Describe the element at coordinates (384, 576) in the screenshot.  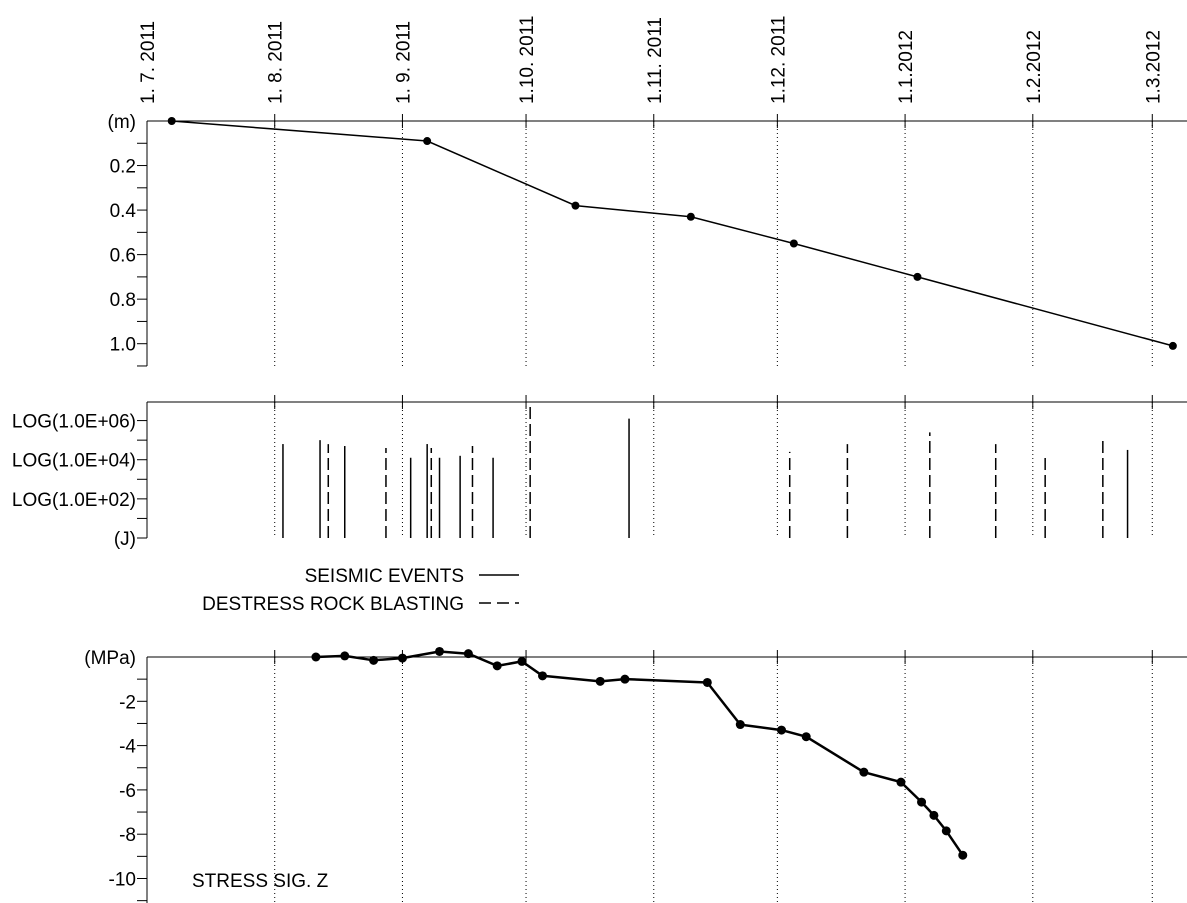
I see `legend-seismic-label: SEISMIC EVENTS` at that location.